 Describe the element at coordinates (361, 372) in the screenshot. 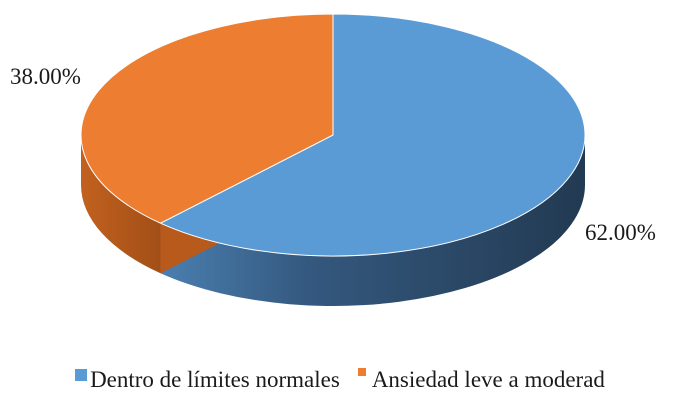

I see `legend-swatch-orange` at that location.